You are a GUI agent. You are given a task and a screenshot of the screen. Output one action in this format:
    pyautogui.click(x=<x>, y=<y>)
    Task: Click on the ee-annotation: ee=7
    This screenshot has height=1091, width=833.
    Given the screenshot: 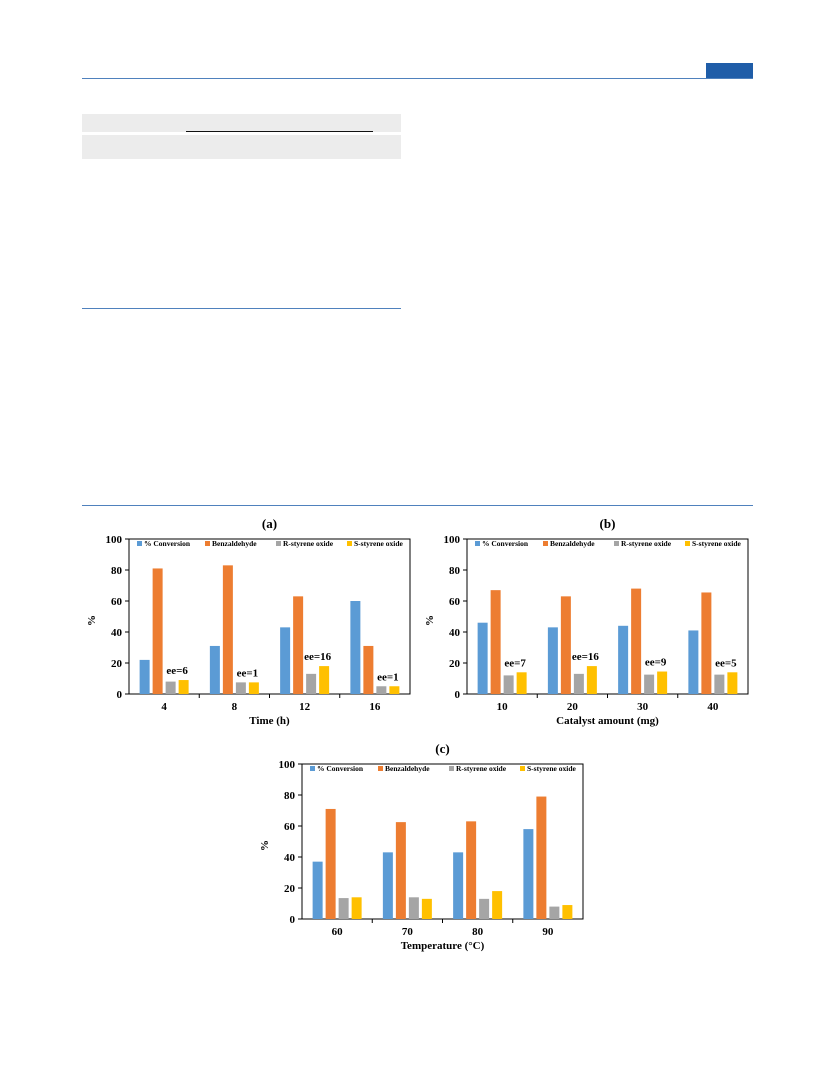 What is the action you would take?
    pyautogui.click(x=515, y=663)
    